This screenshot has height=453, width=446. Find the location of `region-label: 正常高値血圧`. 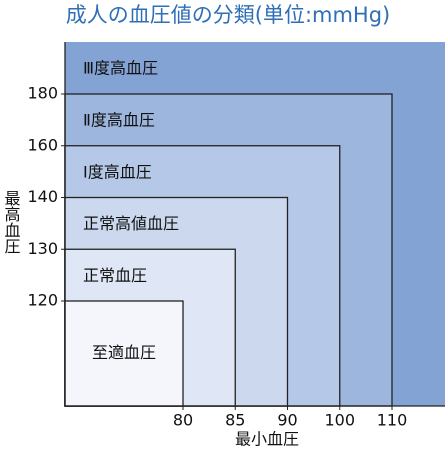

region-label: 正常高値血圧 is located at coordinates (131, 223).